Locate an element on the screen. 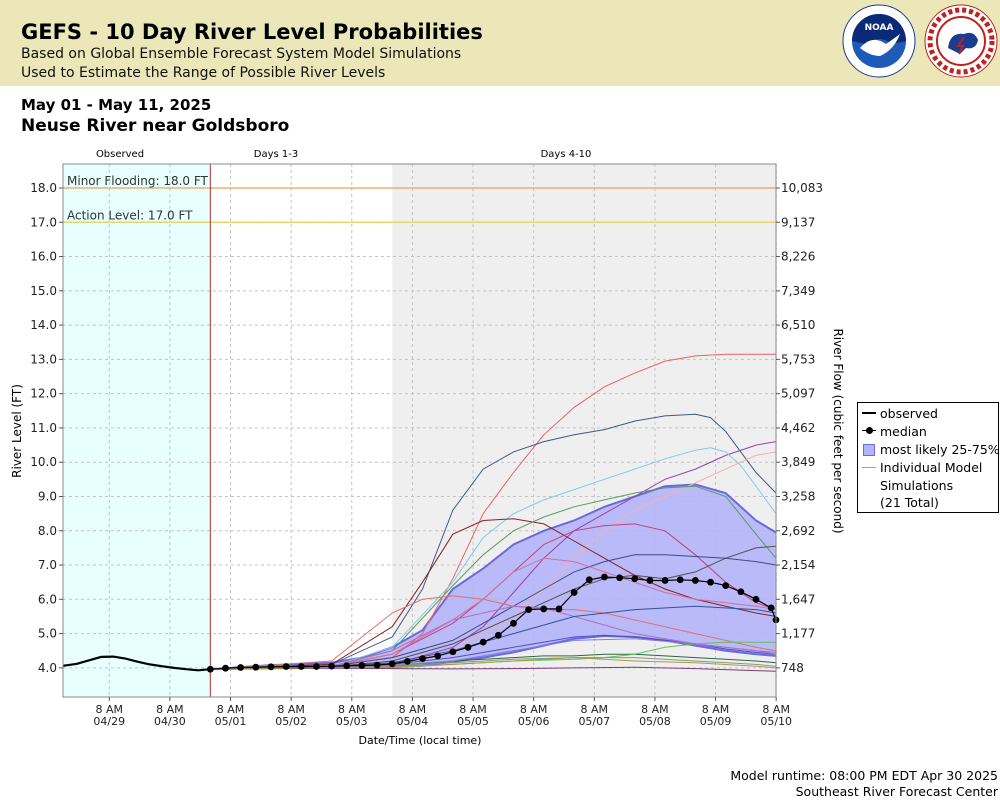  y-tick-label-9: 13.0 is located at coordinates (43, 359).